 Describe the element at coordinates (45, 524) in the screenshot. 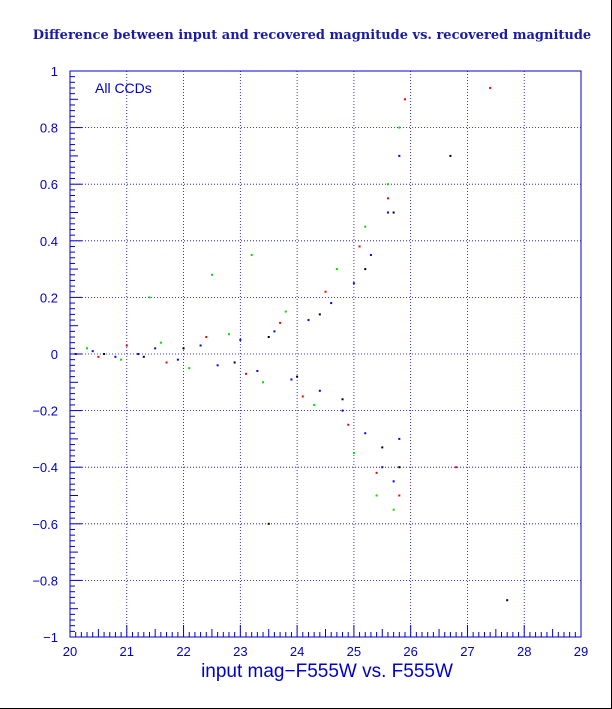

I see `y-tick-label: −0.6` at that location.